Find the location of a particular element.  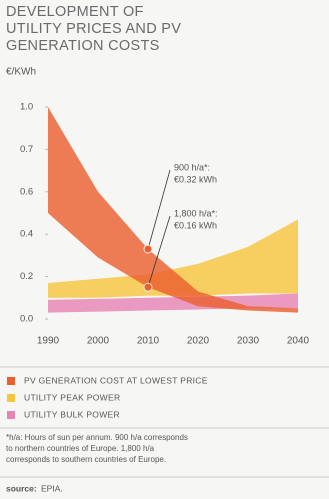

y-tick-label: 0.0 is located at coordinates (26, 319).